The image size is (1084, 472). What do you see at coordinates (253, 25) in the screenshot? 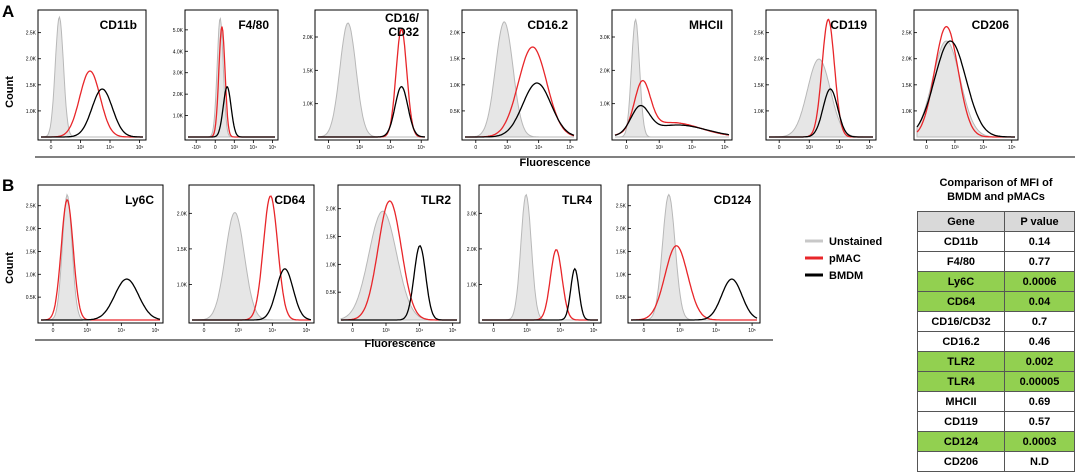
I see `chart-title: F4/80` at bounding box center [253, 25].